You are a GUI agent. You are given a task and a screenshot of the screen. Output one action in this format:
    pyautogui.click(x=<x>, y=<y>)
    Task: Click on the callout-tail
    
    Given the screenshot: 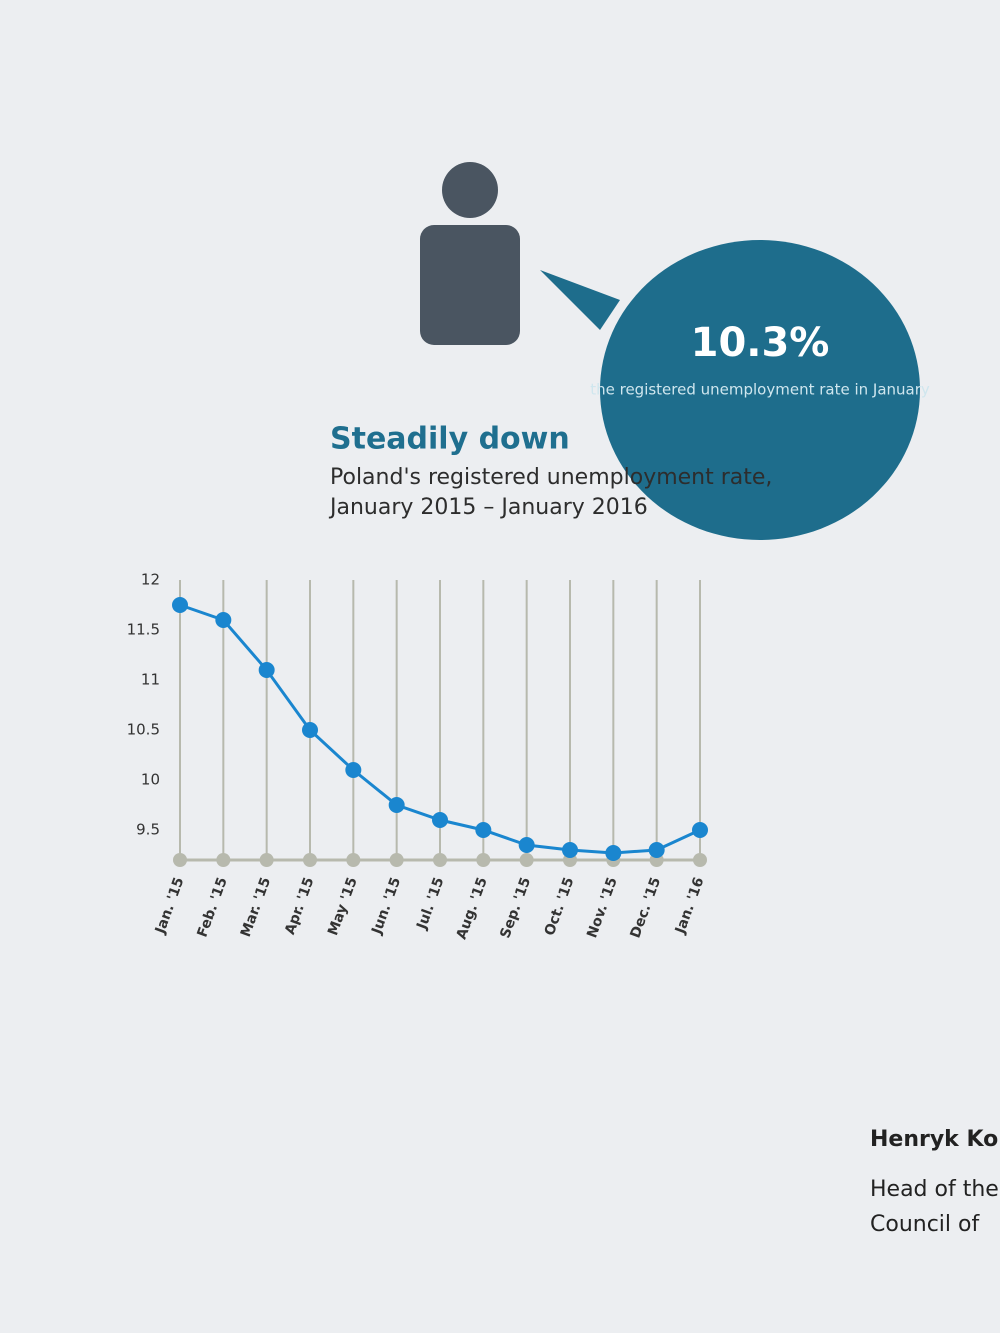 What is the action you would take?
    pyautogui.click(x=580, y=300)
    